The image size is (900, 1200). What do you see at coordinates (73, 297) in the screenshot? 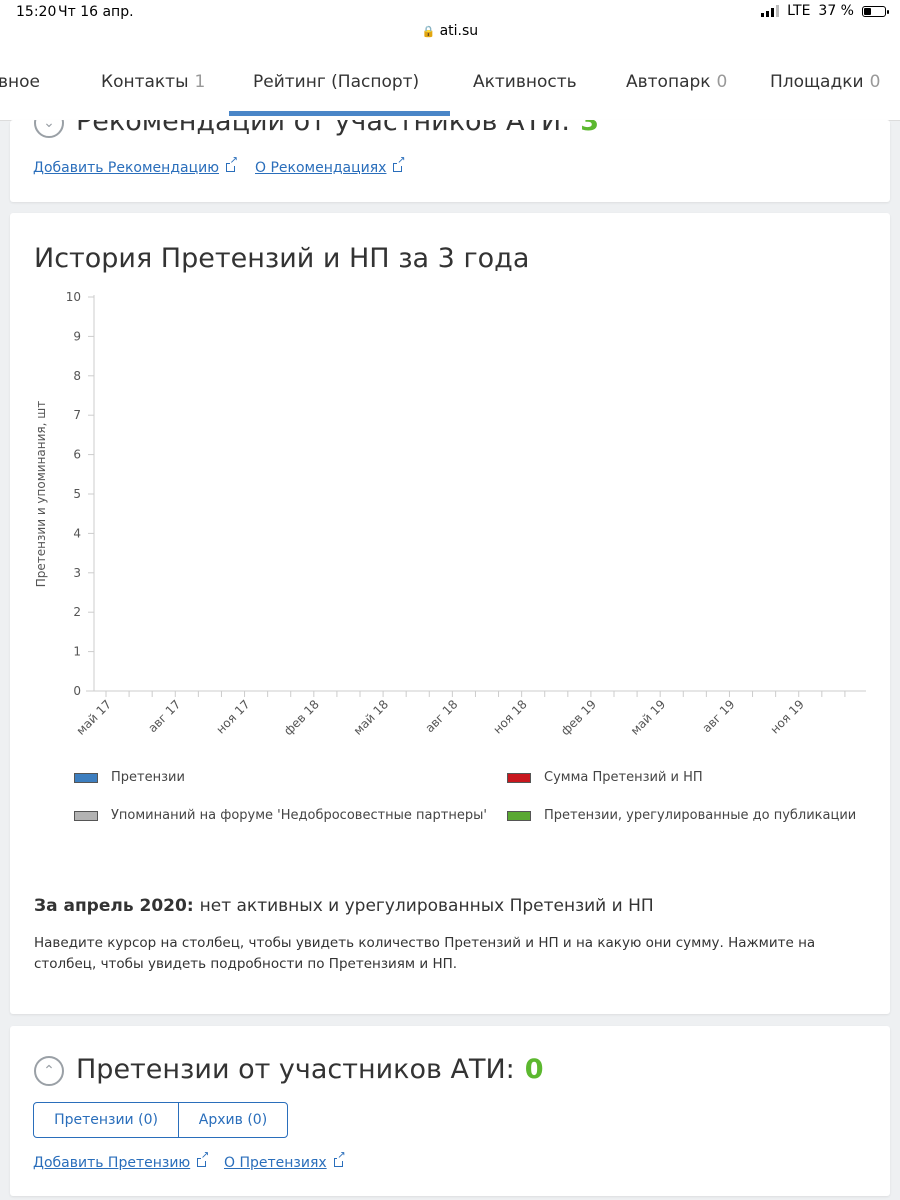
I see `y-tick-label: 10` at bounding box center [73, 297].